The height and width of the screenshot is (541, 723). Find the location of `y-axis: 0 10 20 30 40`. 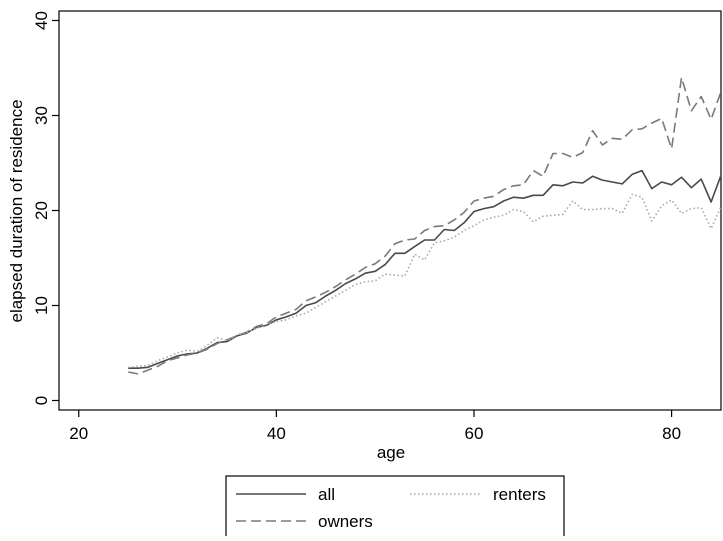

y-axis: 0 10 20 30 40 is located at coordinates (45, 208).